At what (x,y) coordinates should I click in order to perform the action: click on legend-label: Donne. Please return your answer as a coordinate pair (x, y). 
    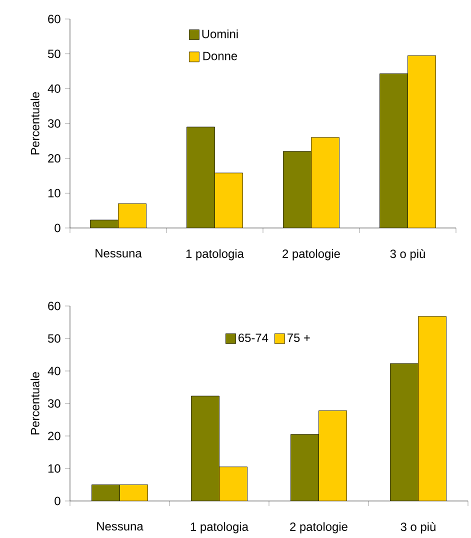
    Looking at the image, I should click on (220, 56).